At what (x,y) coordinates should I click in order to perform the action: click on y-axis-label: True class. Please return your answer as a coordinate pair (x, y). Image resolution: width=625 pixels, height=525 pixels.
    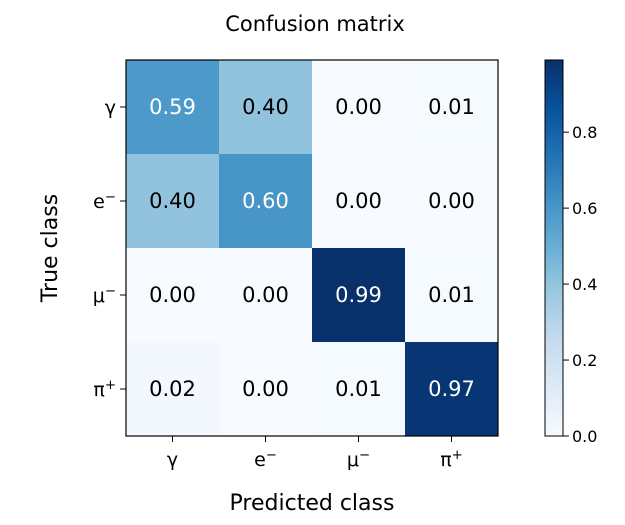
    Looking at the image, I should click on (50, 248).